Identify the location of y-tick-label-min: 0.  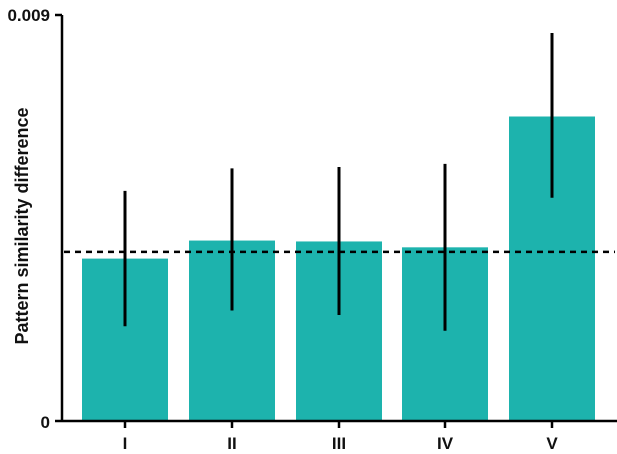
(45, 422).